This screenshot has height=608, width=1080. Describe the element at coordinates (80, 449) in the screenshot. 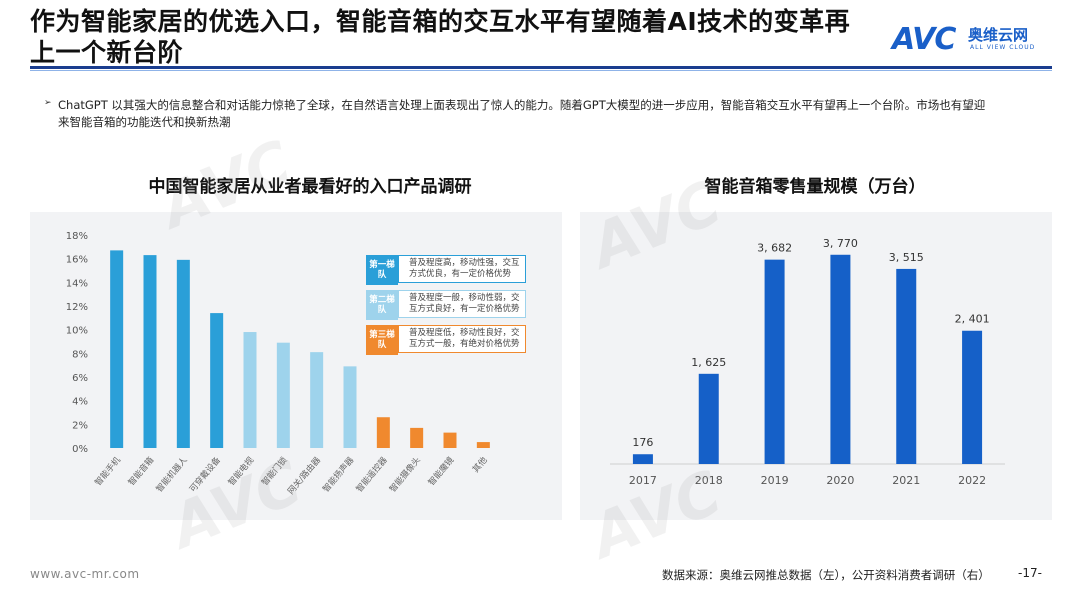

I see `left-y-tick-label: 0%` at that location.